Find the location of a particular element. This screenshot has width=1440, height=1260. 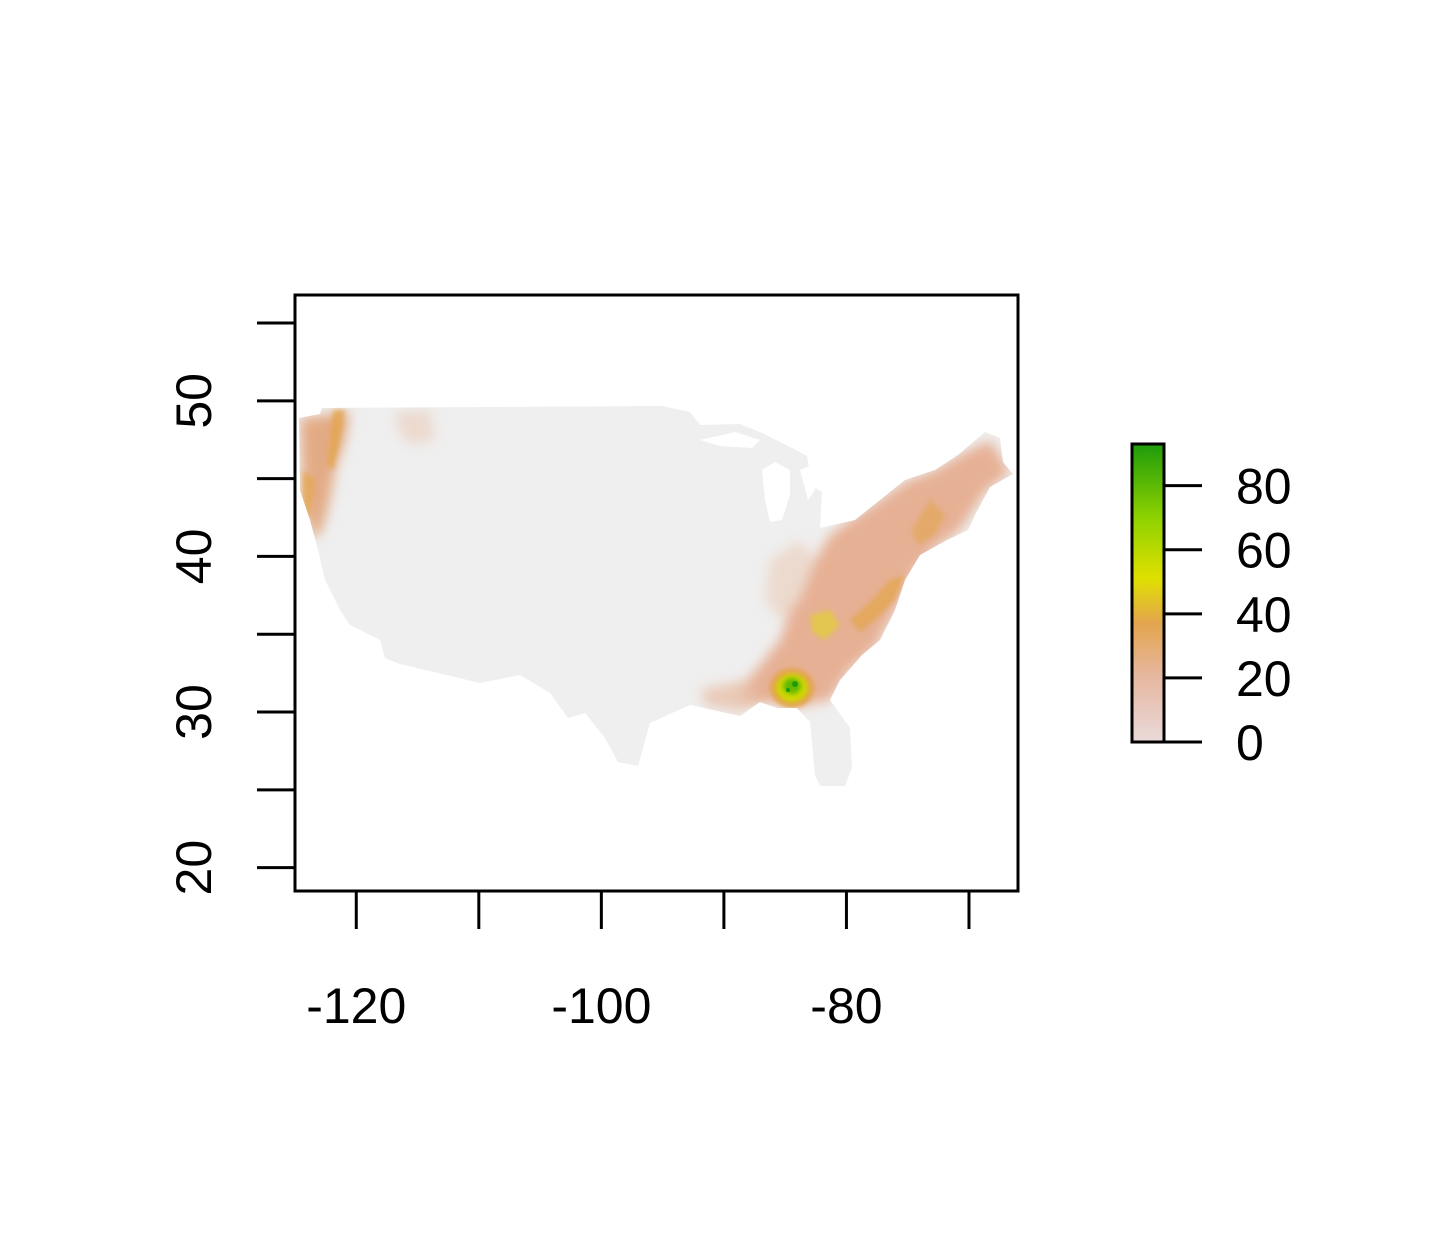

legend: 0 20 40 60 80 is located at coordinates (1211, 606).